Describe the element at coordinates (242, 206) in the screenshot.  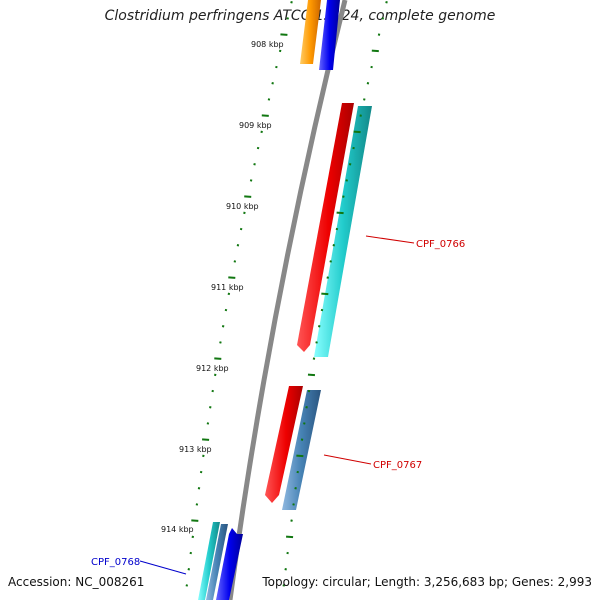
I see `tick-label-910: 910 kbp` at that location.